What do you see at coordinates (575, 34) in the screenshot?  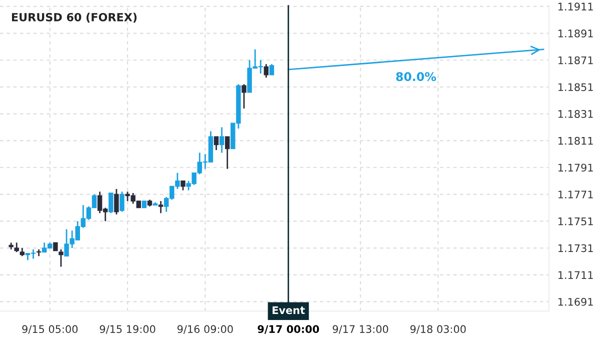 I see `y-tick-label: 1.1891` at bounding box center [575, 34].